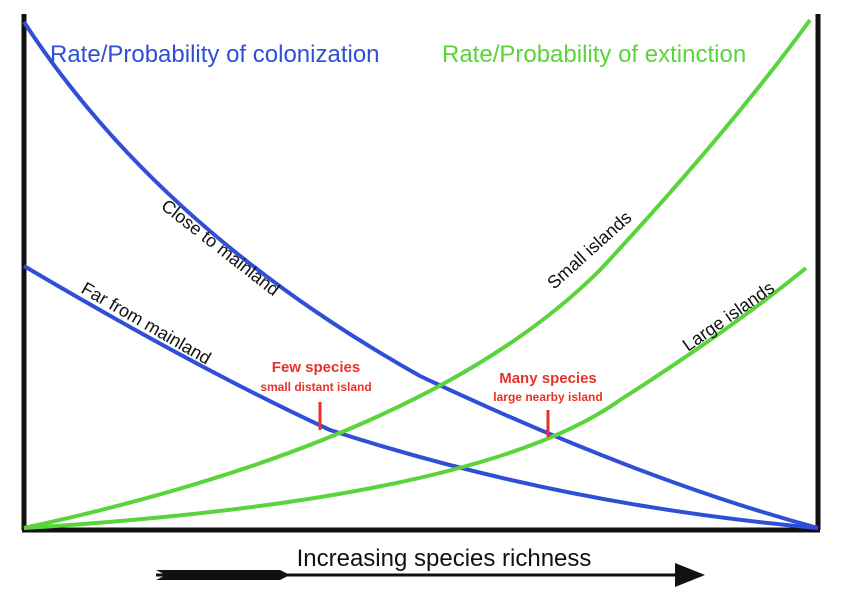  What do you see at coordinates (316, 367) in the screenshot?
I see `few-species-title: Few species` at bounding box center [316, 367].